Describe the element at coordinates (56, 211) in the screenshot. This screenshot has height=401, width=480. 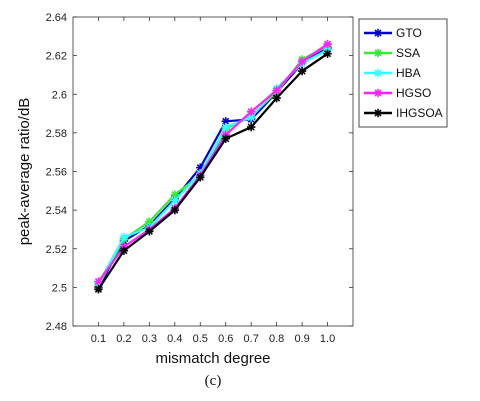
I see `y-tick-label: 2.54` at that location.